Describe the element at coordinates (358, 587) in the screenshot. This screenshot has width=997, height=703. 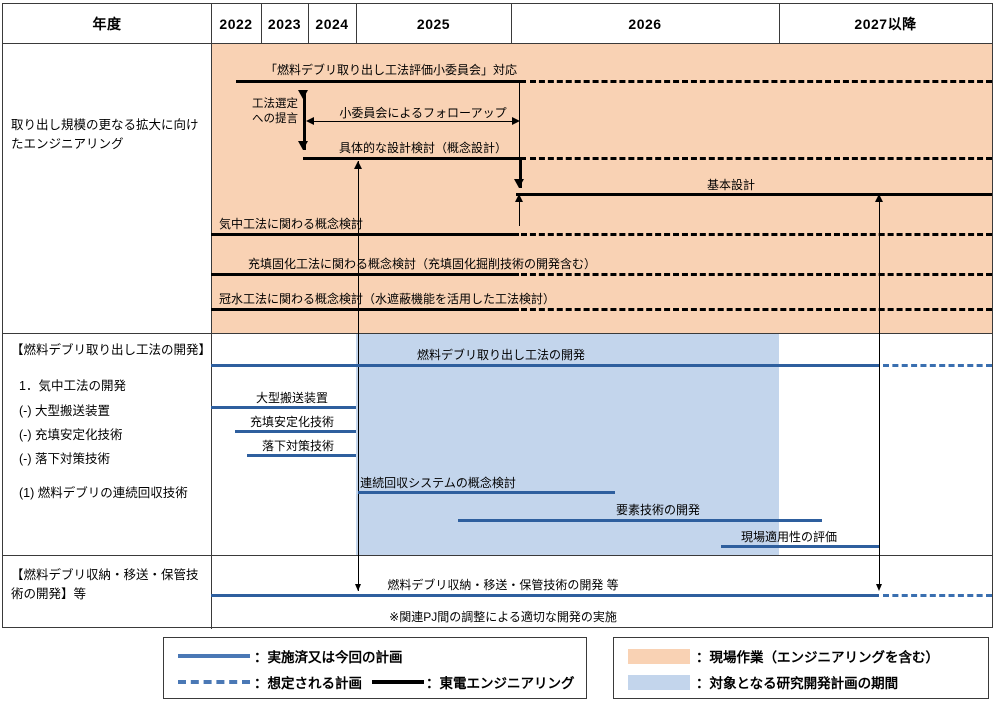
I see `arrow-down-section3-left` at that location.